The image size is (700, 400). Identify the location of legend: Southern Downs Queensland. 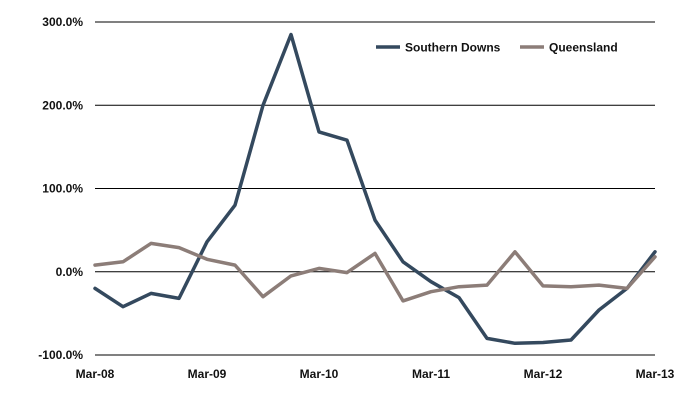
(497, 48).